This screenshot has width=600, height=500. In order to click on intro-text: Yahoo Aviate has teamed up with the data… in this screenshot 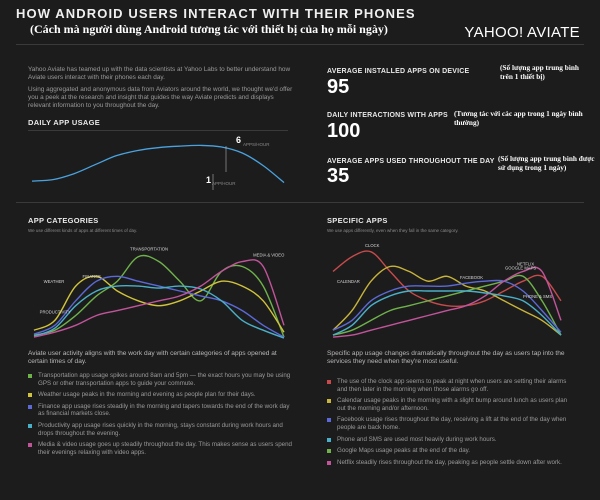, I will do `click(160, 90)`.